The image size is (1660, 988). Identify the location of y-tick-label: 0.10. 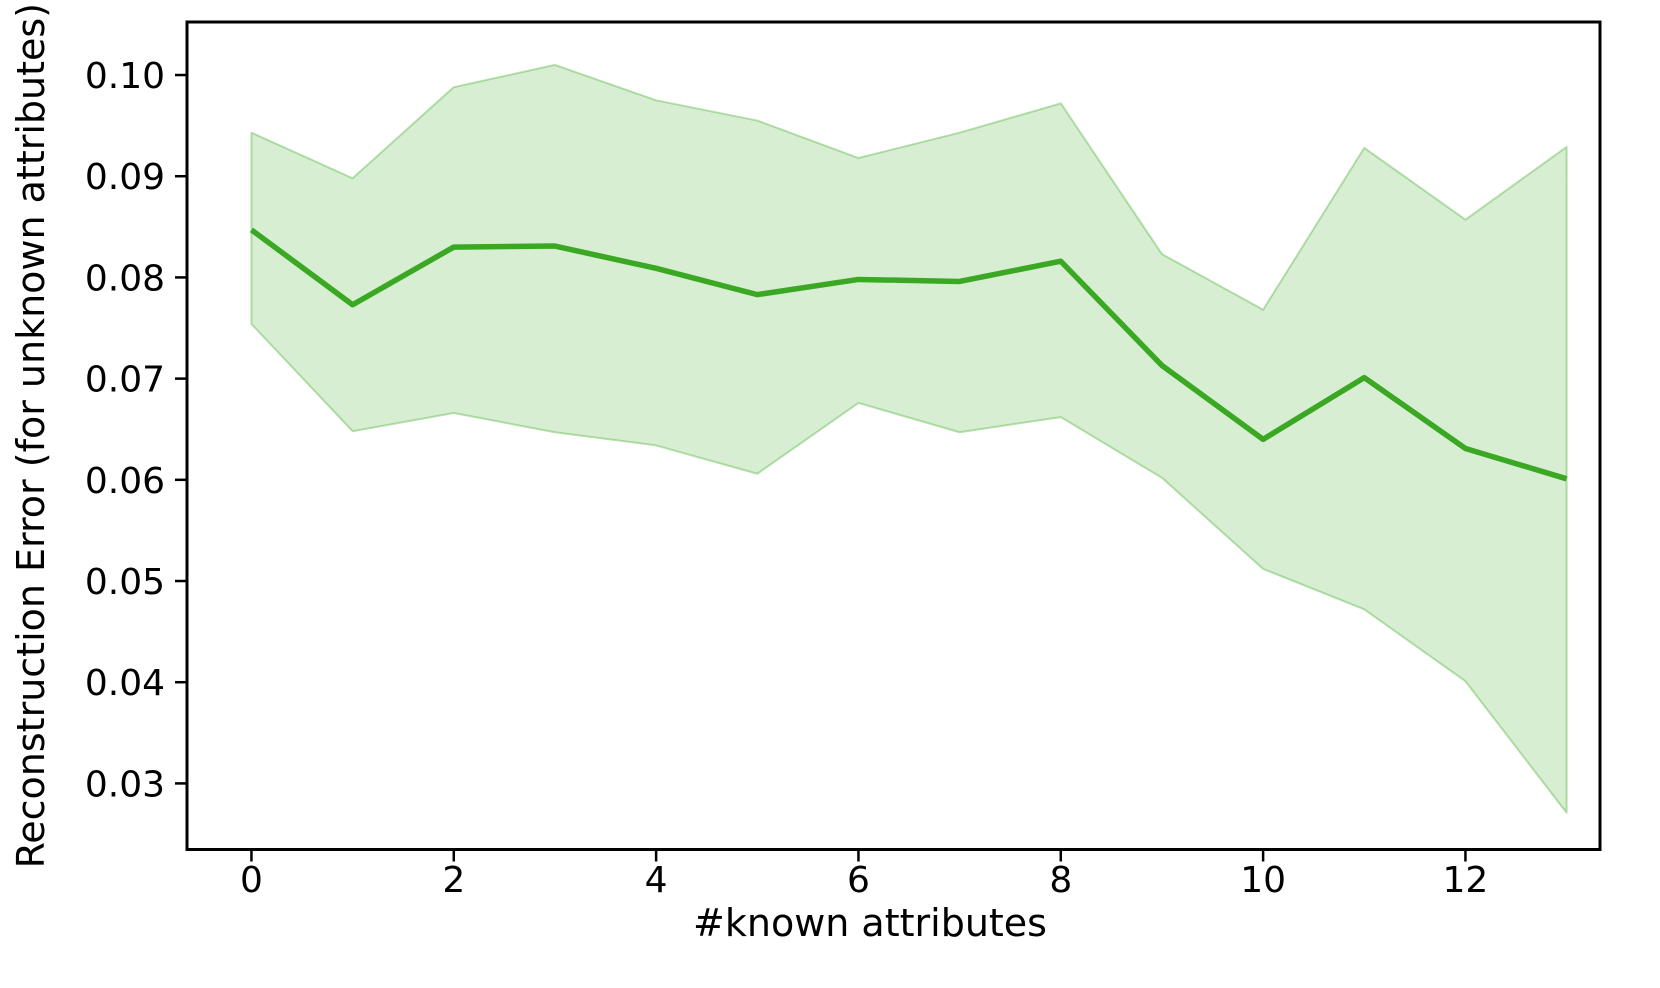
(125, 76).